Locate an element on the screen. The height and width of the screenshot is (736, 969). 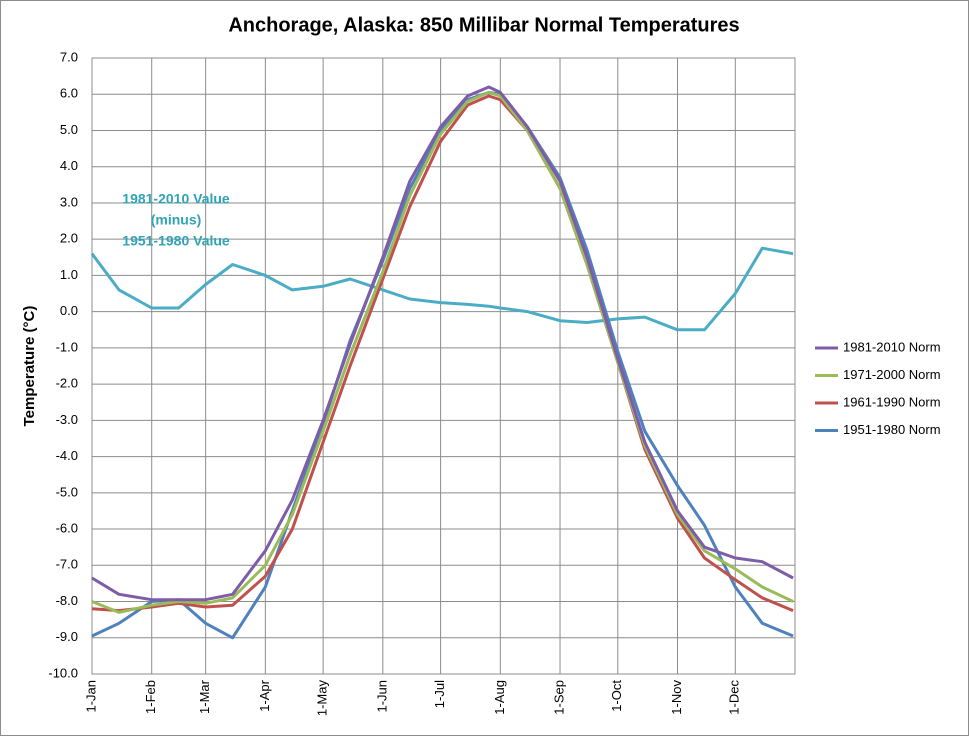
y-tick-label: -4.0 is located at coordinates (67, 455).